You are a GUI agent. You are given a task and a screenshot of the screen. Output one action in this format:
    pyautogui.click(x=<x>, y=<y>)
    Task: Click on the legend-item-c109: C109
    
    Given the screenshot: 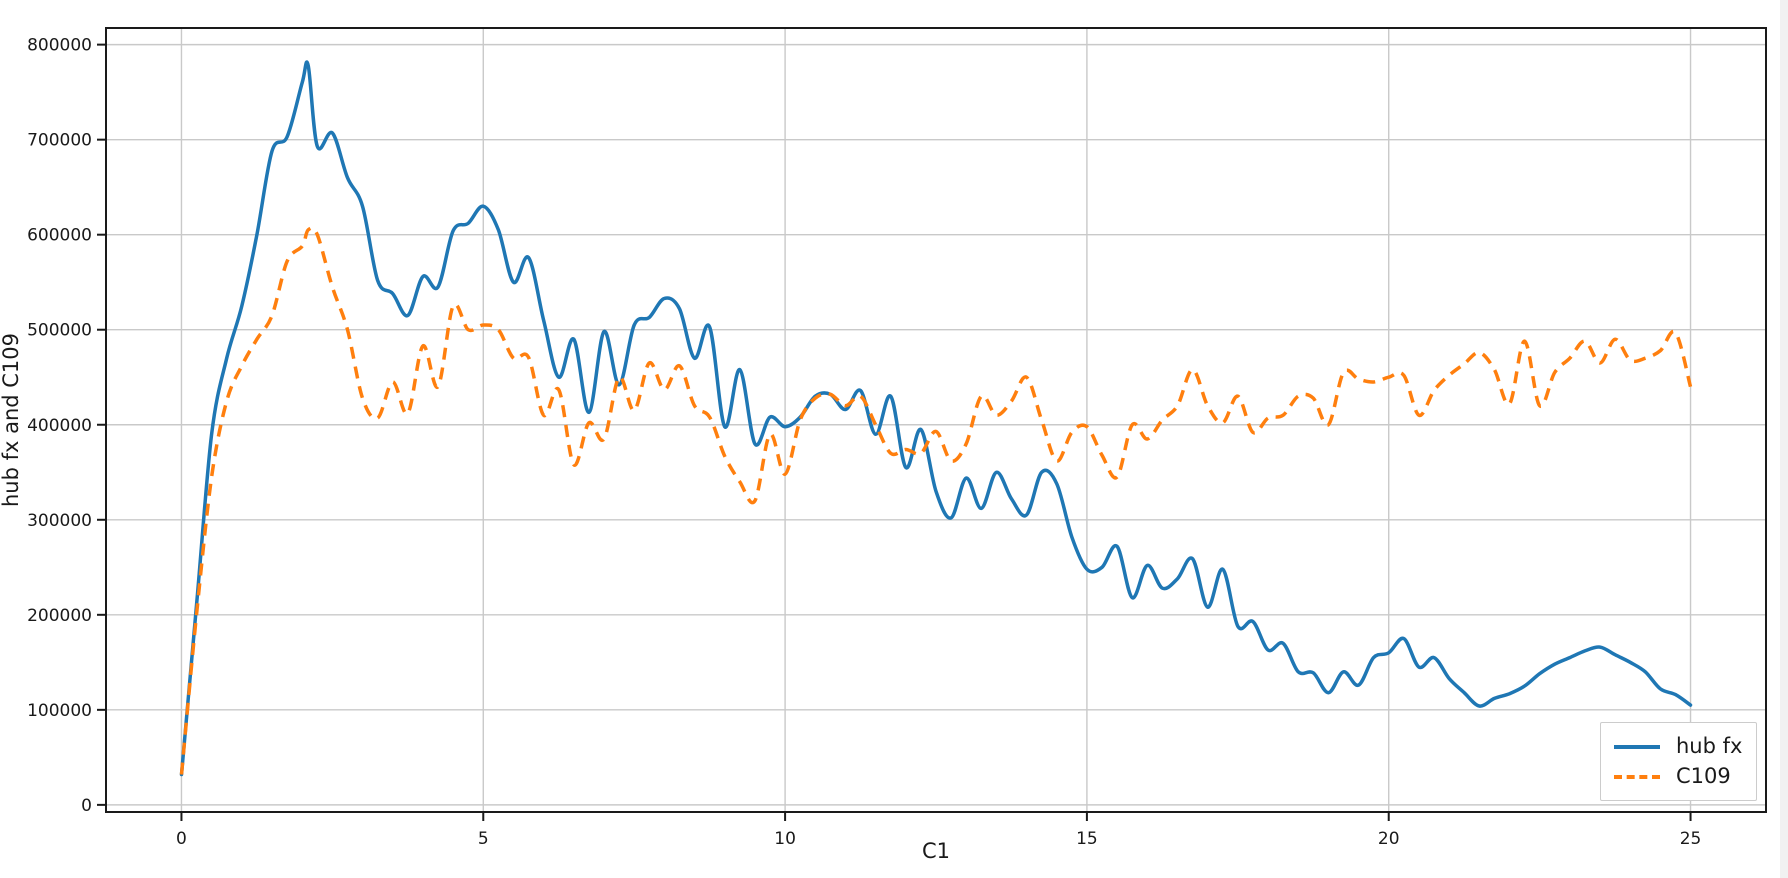 What is the action you would take?
    pyautogui.click(x=1685, y=776)
    